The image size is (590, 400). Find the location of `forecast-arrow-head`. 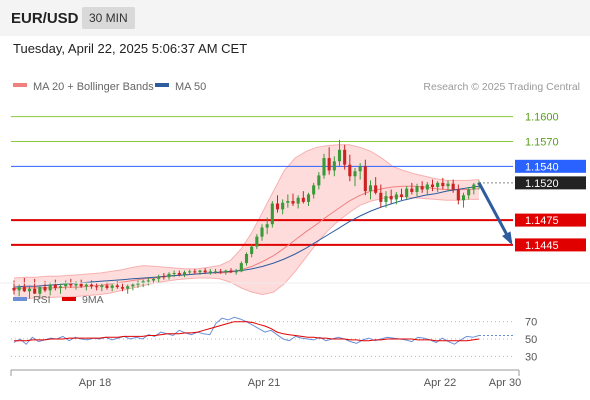

forecast-arrow-head is located at coordinates (507, 238).